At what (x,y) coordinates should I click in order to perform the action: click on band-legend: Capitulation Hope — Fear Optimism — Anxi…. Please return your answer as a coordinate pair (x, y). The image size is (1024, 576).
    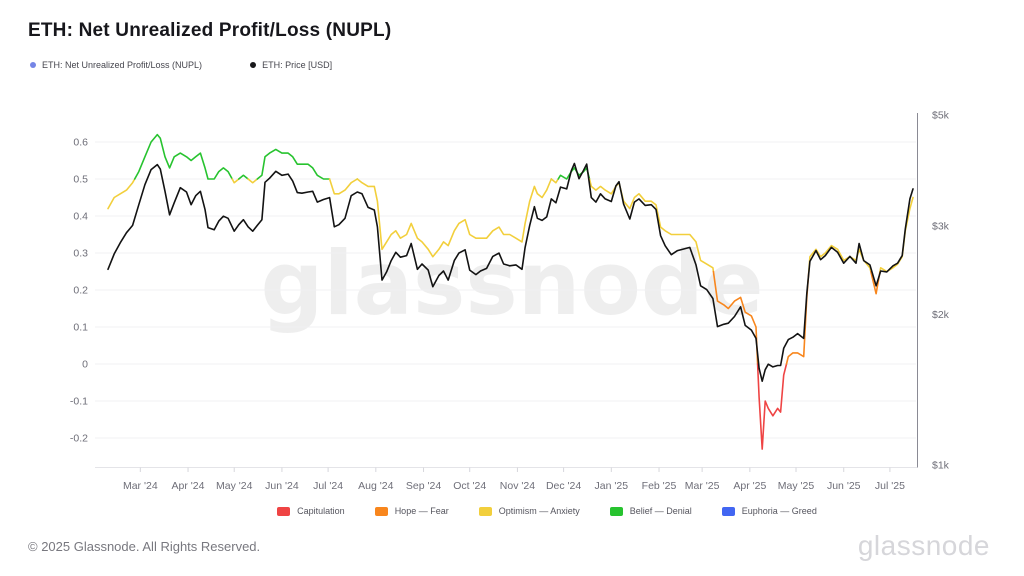
    Looking at the image, I should click on (547, 511).